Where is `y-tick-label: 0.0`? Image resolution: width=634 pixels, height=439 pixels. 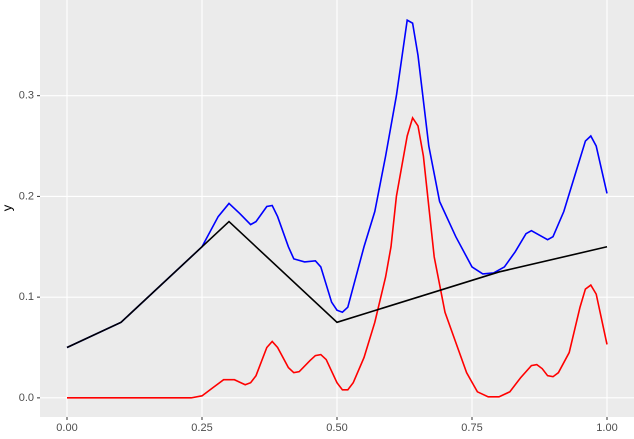
y-tick-label: 0.0 is located at coordinates (26, 398).